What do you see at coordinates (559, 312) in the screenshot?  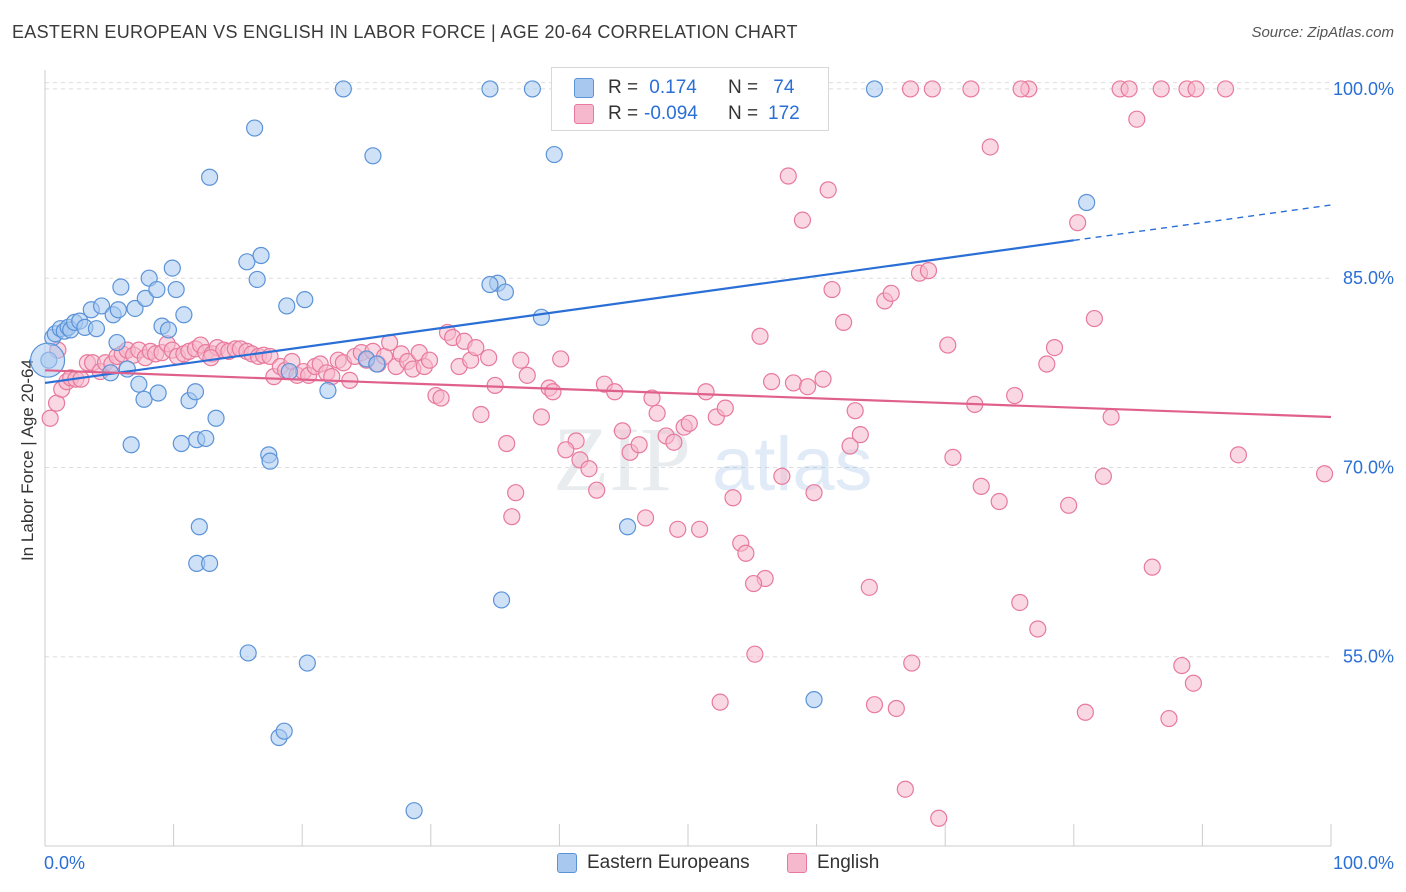 I see `eastern-european-trend-line` at bounding box center [559, 312].